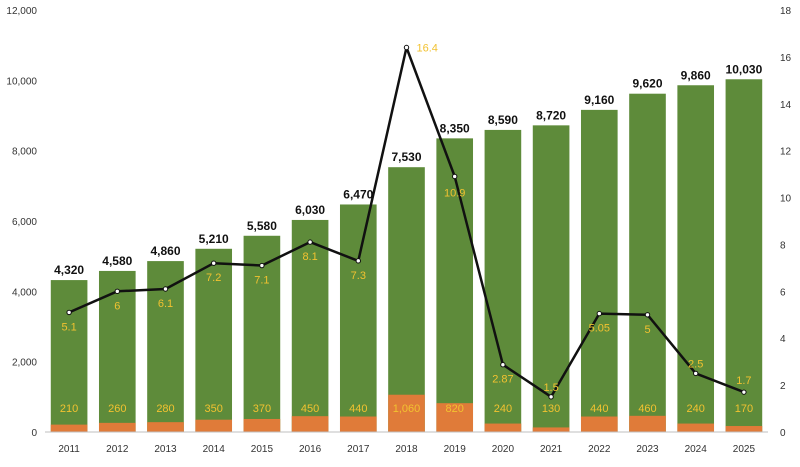  What do you see at coordinates (550, 388) in the screenshot?
I see `line-value-label: 1.5` at bounding box center [550, 388].